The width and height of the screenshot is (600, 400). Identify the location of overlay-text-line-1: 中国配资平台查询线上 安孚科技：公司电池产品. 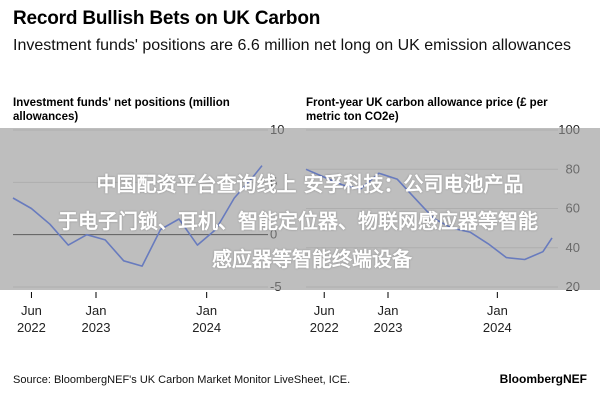
(310, 184).